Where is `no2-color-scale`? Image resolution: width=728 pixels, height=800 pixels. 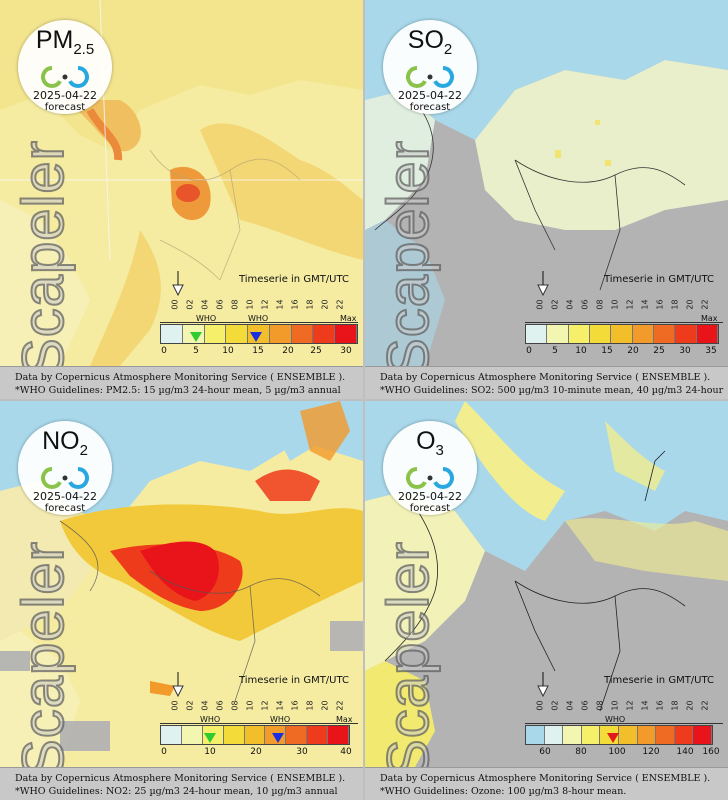 no2-color-scale is located at coordinates (255, 735).